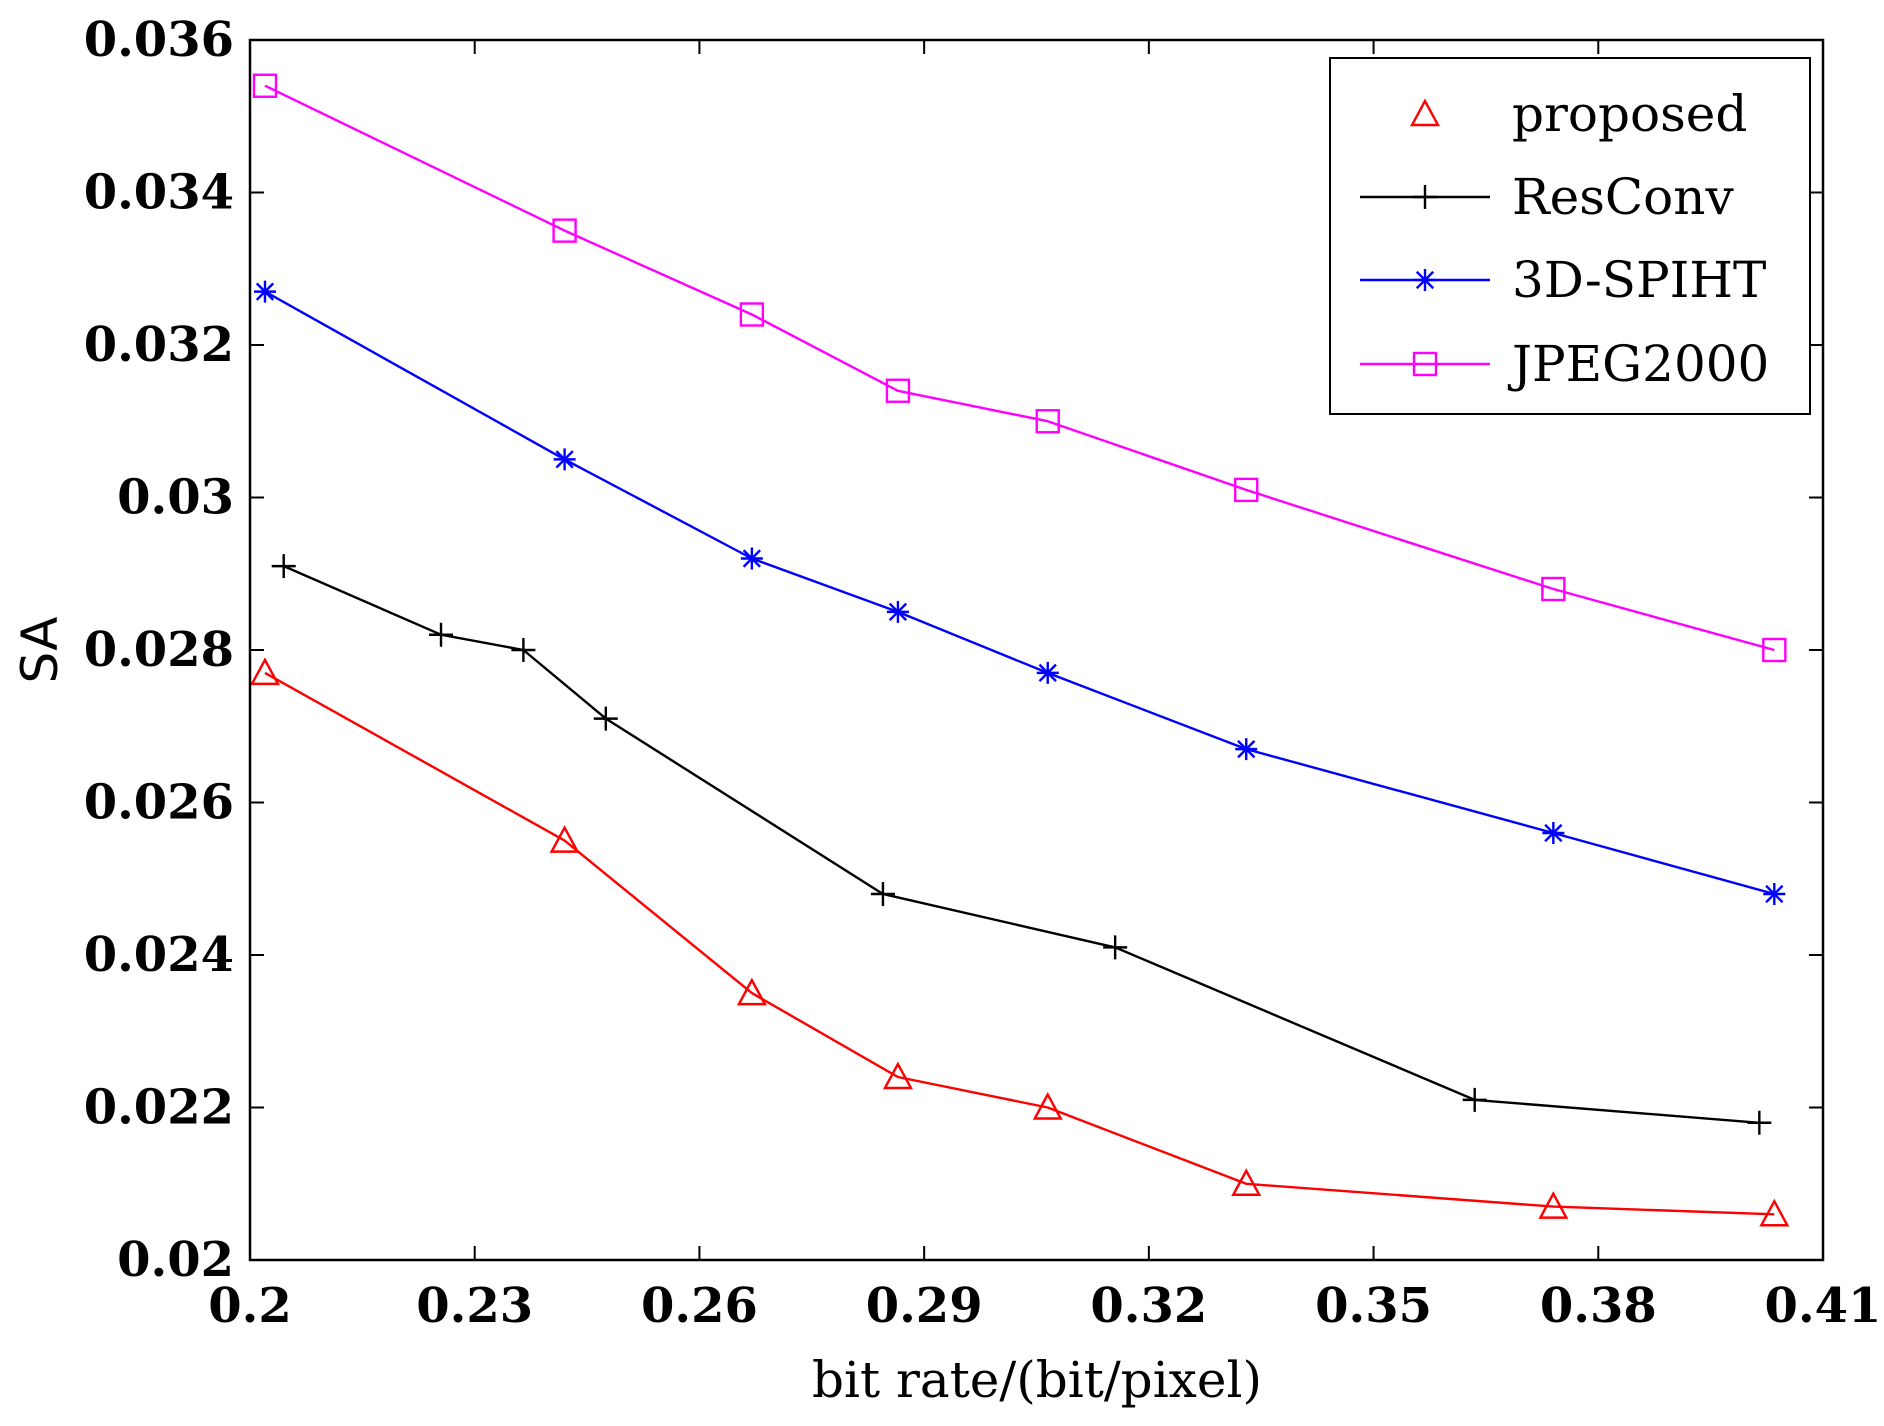 Image resolution: width=1884 pixels, height=1426 pixels. What do you see at coordinates (250, 1306) in the screenshot?
I see `x-tick-label: 0.2` at bounding box center [250, 1306].